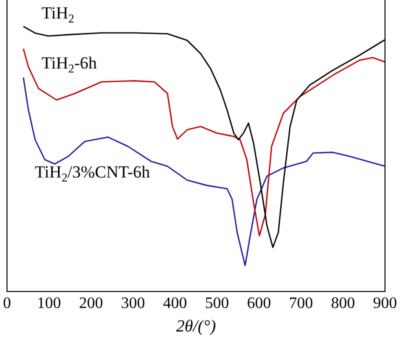 This screenshot has width=400, height=337. I want to click on x-tick-label: 600, so click(259, 303).